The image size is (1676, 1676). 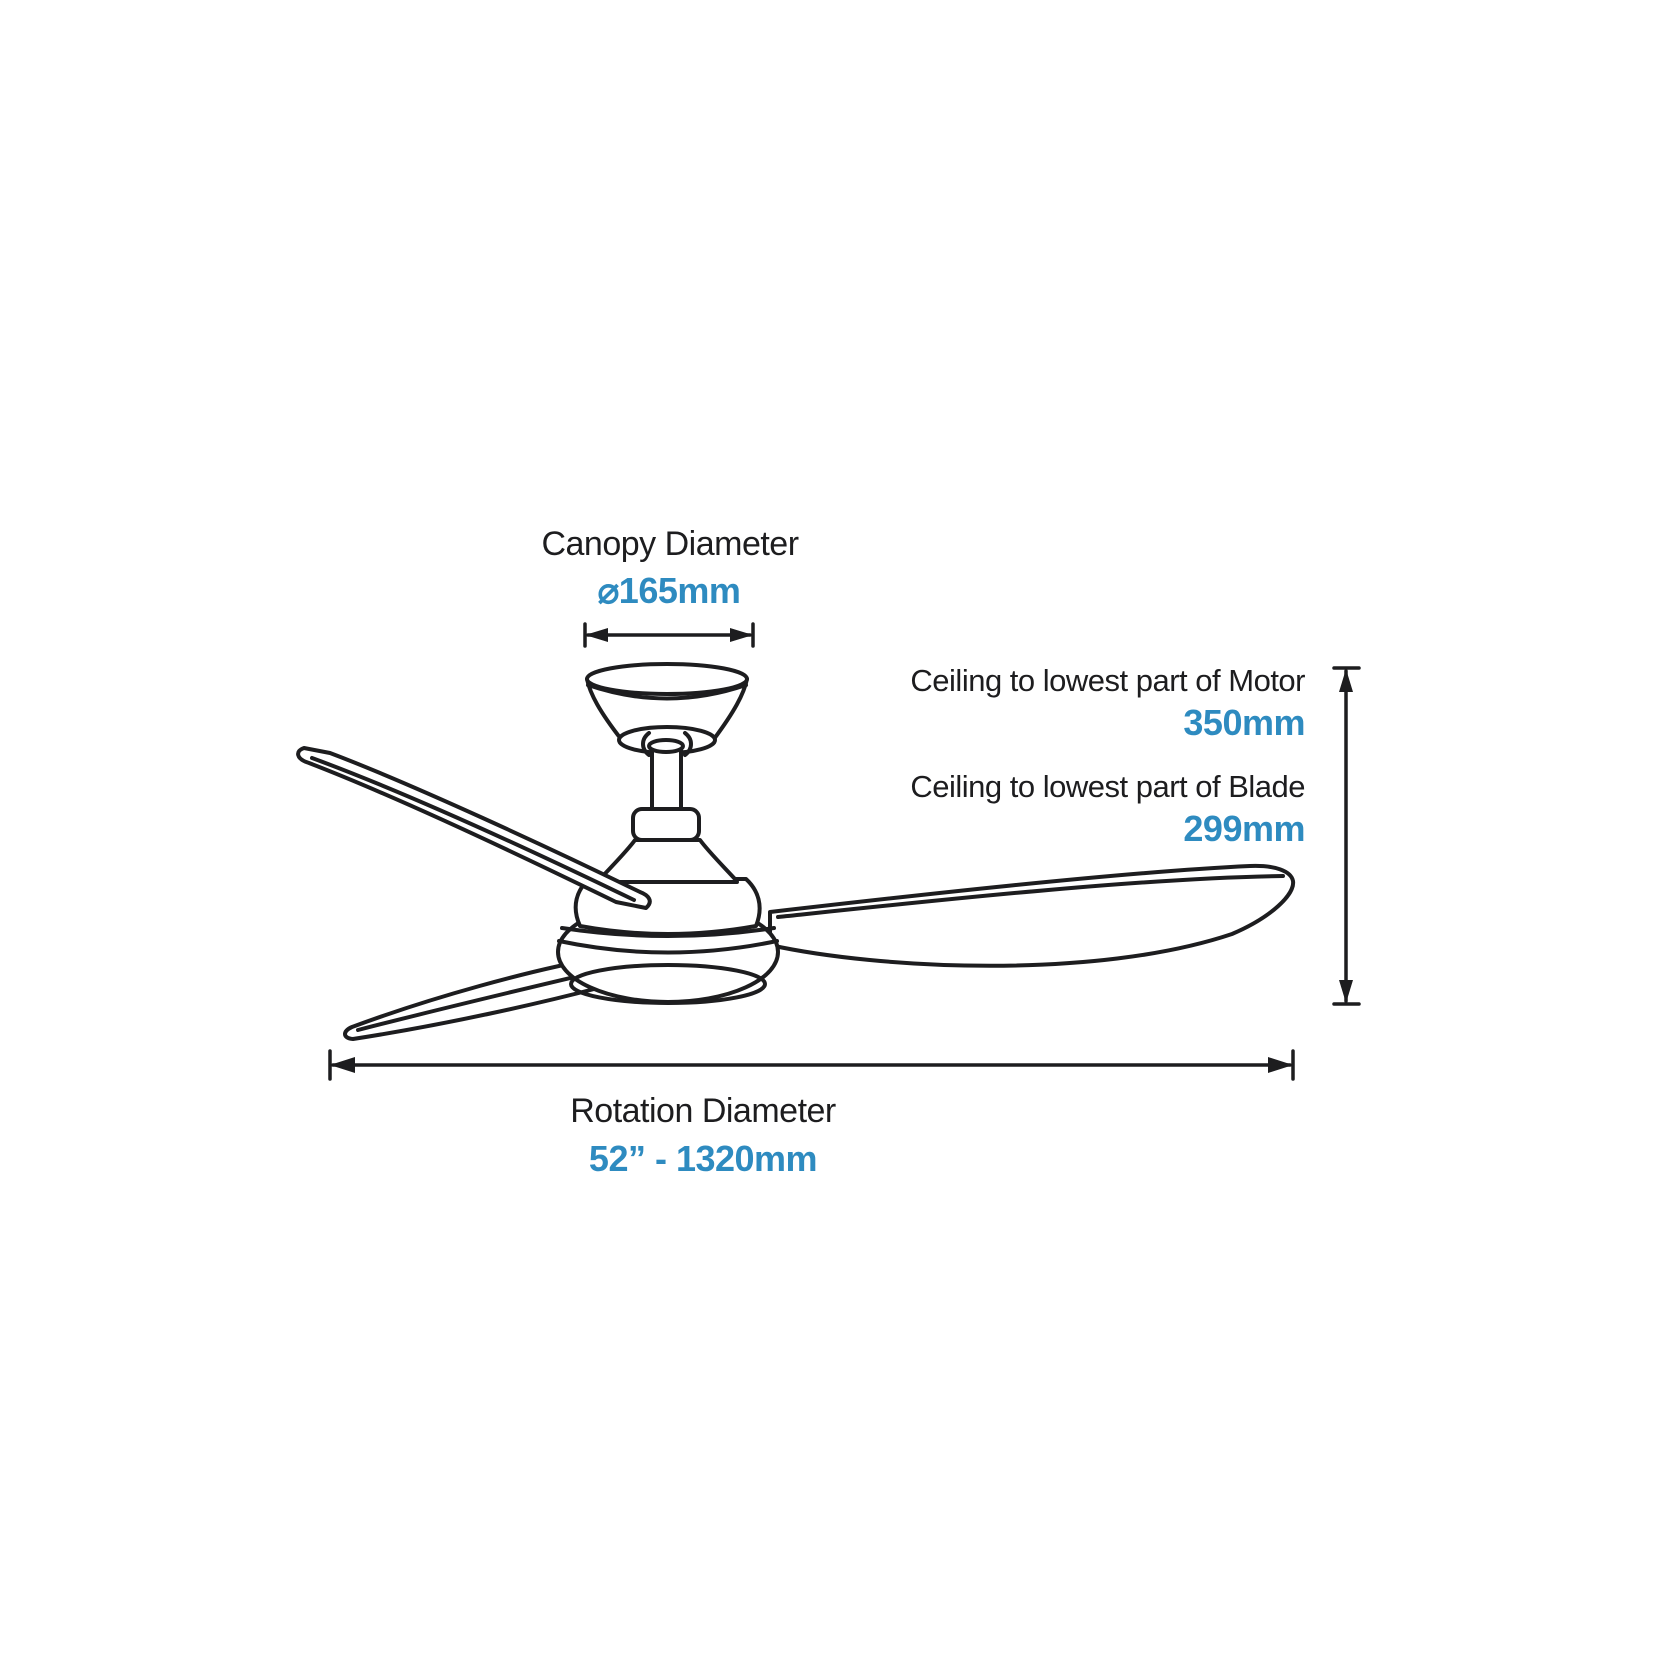 I want to click on canopy-dimension-arrow, so click(x=669, y=635).